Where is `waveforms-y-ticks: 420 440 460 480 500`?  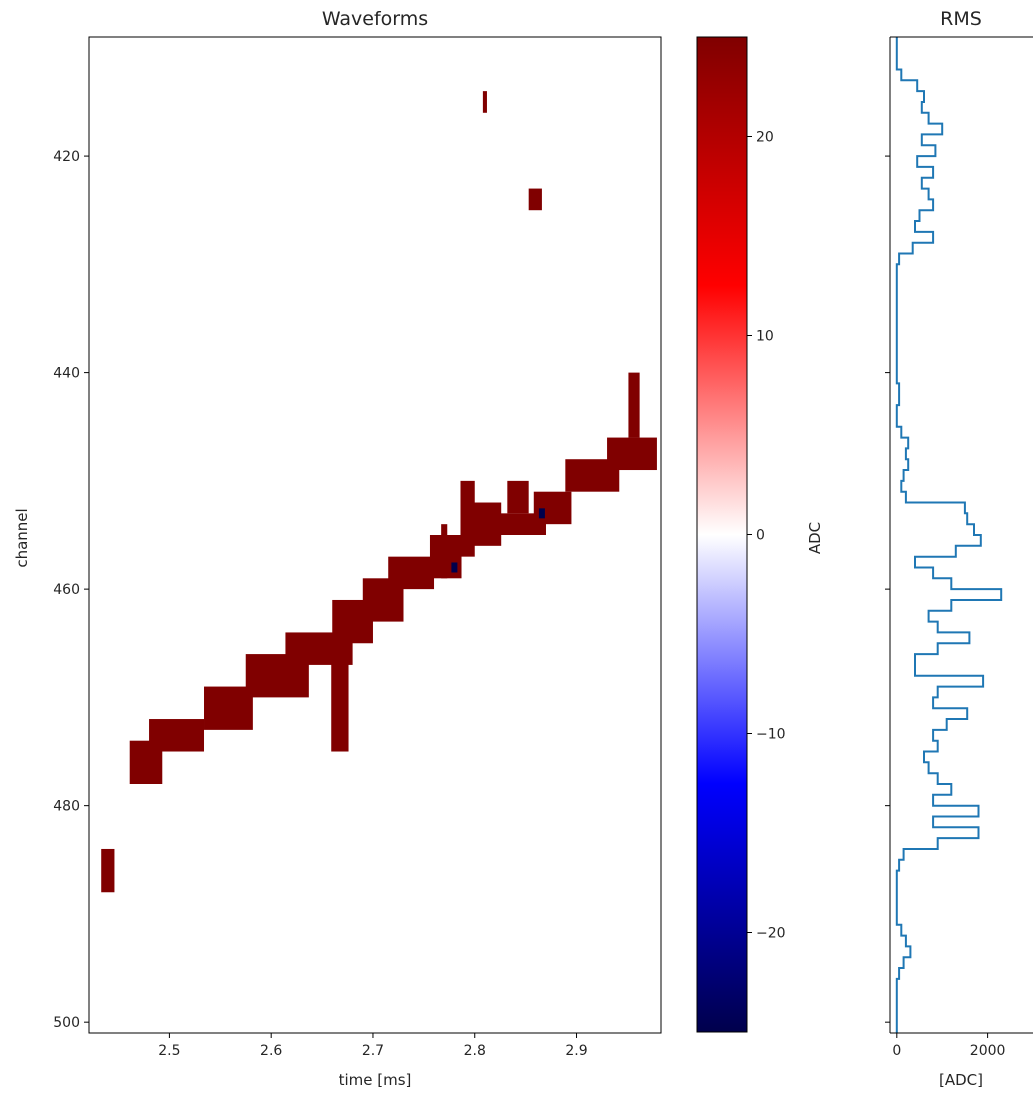 waveforms-y-ticks: 420 440 460 480 500 is located at coordinates (71, 590).